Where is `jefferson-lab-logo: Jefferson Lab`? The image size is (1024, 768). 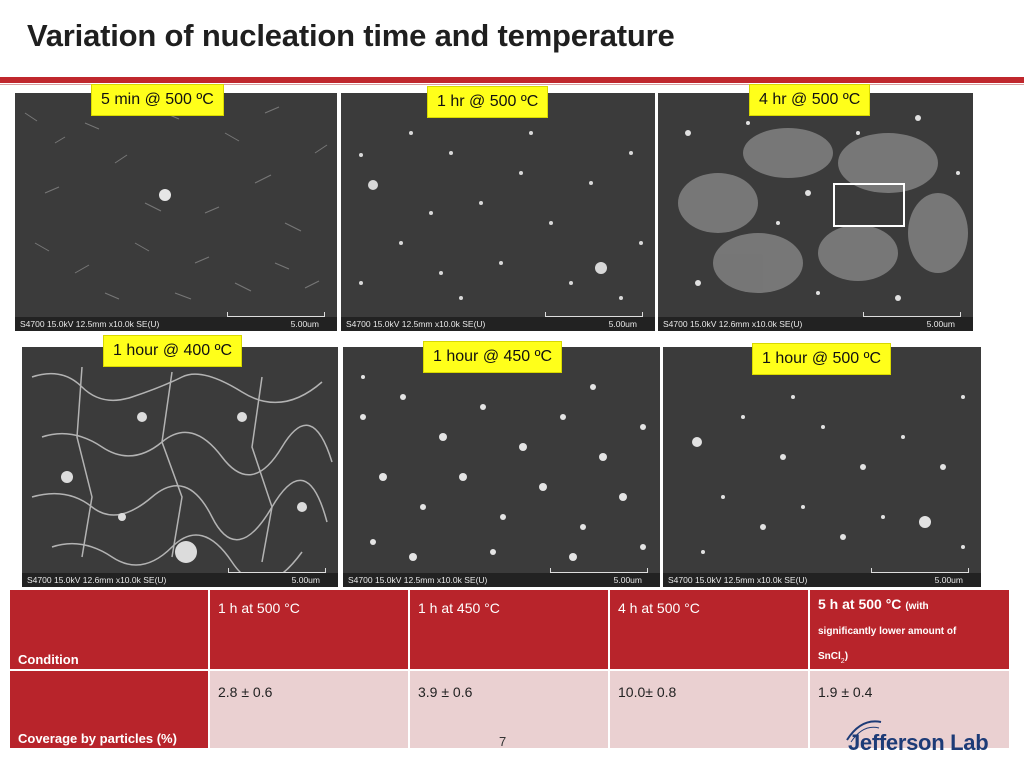 jefferson-lab-logo: Jefferson Lab is located at coordinates (918, 741).